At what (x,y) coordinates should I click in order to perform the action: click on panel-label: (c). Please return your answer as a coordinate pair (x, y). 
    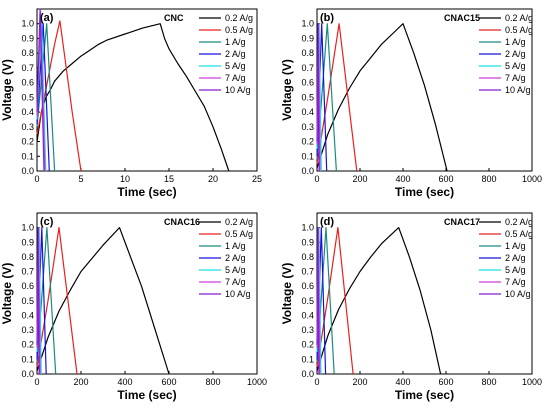
    Looking at the image, I should click on (47, 222).